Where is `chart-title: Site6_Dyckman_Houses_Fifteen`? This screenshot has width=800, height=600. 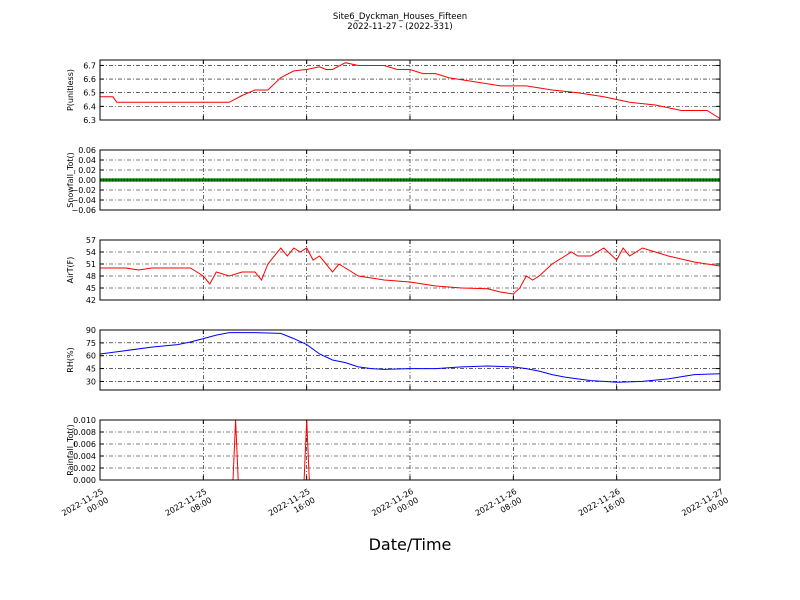 chart-title: Site6_Dyckman_Houses_Fifteen is located at coordinates (400, 17).